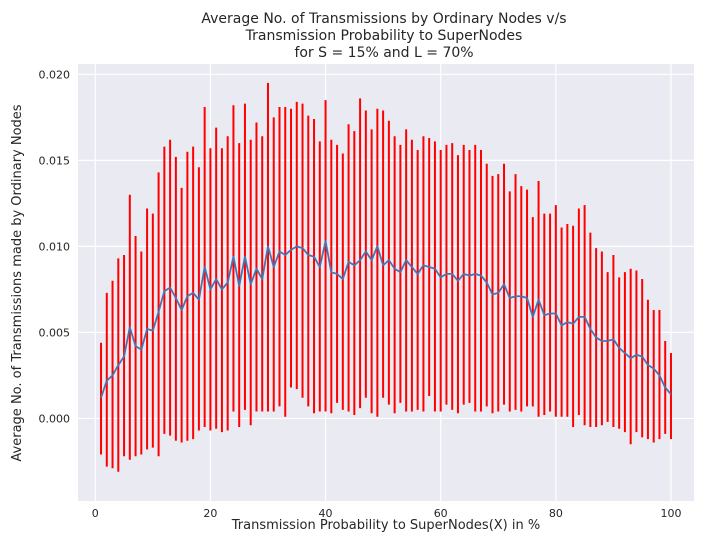  What do you see at coordinates (55, 418) in the screenshot?
I see `y-tick-label: 0.000` at bounding box center [55, 418].